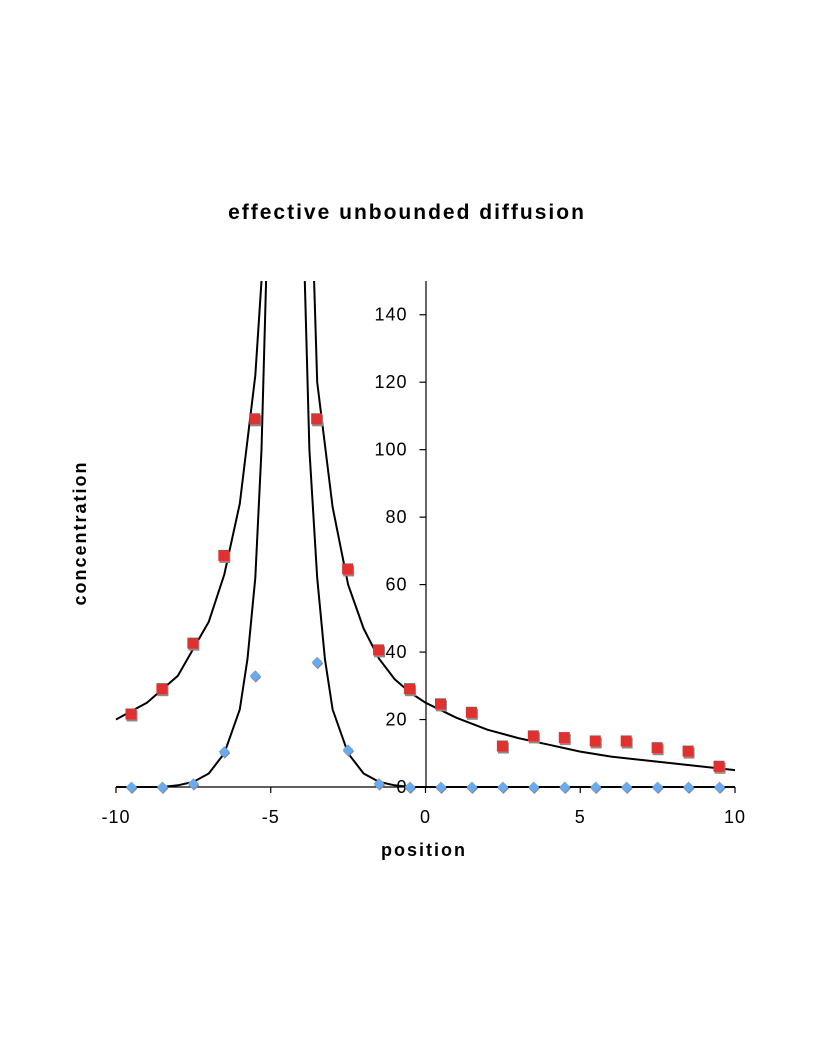  I want to click on y-tick-label: 40, so click(396, 652).